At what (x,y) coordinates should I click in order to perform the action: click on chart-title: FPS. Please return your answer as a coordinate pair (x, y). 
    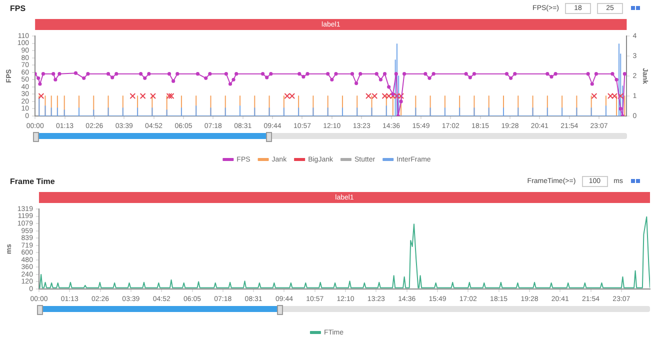
    Looking at the image, I should click on (18, 8).